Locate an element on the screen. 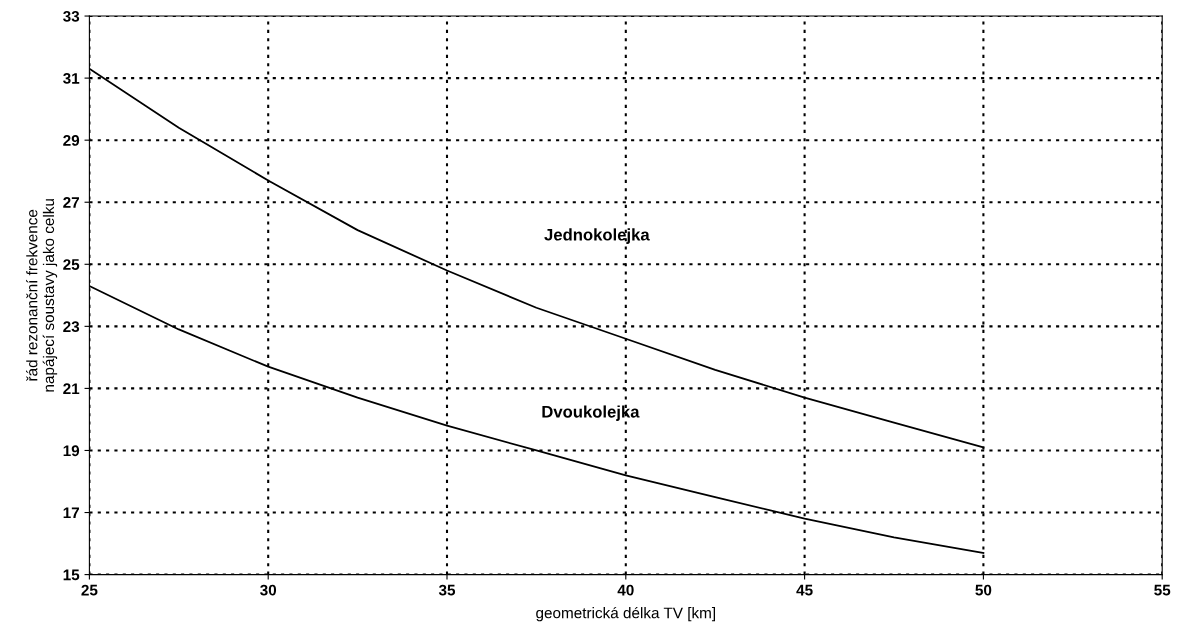  y-tick-label: 27 is located at coordinates (71, 202).